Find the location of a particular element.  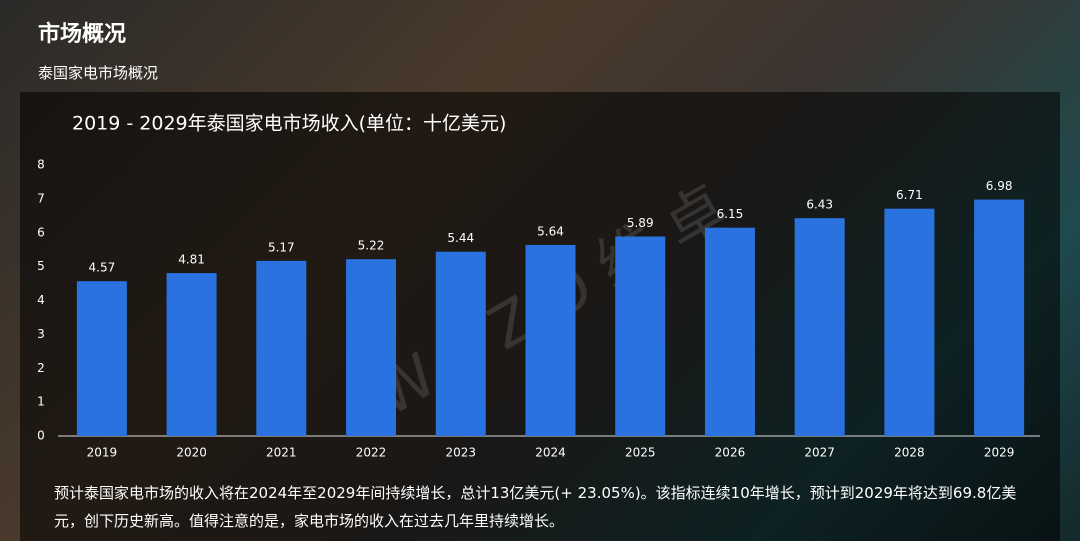

value-label: 4.81 is located at coordinates (191, 260).